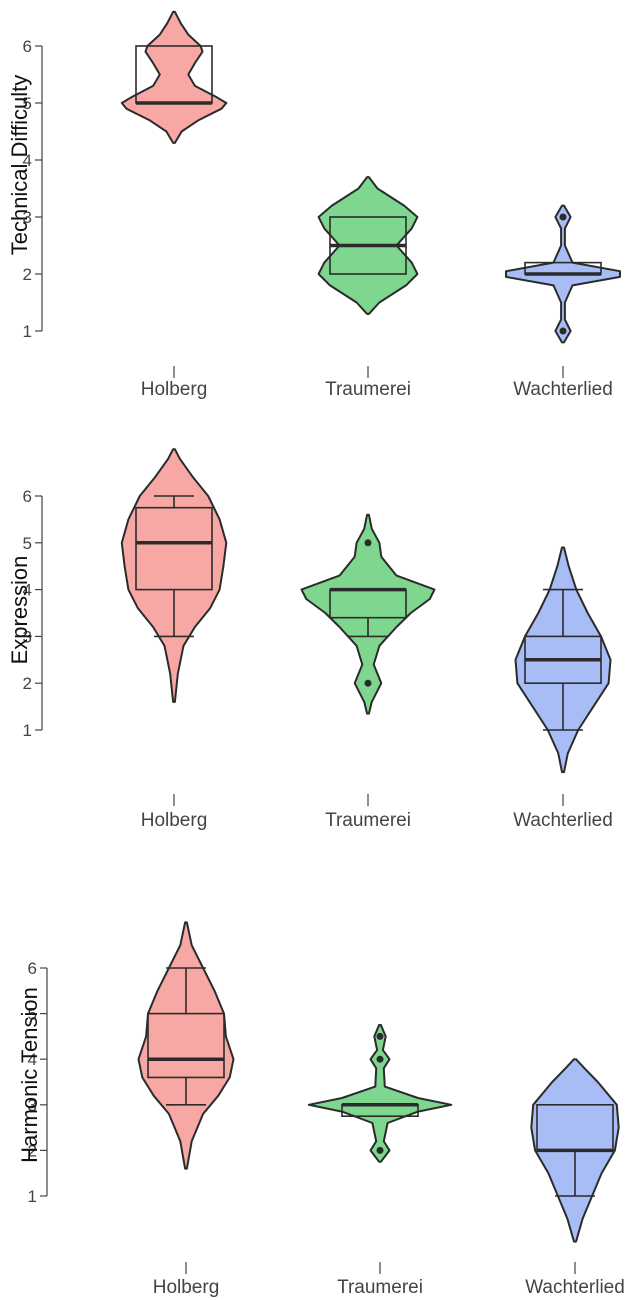 Image resolution: width=634 pixels, height=1300 pixels. I want to click on y-axis-title: Harmonic Tension, so click(29, 1075).